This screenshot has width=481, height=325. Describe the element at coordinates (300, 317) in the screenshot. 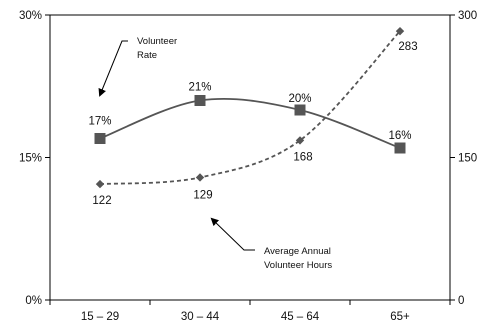

I see `x-tick-label-2: 45 – 64` at that location.